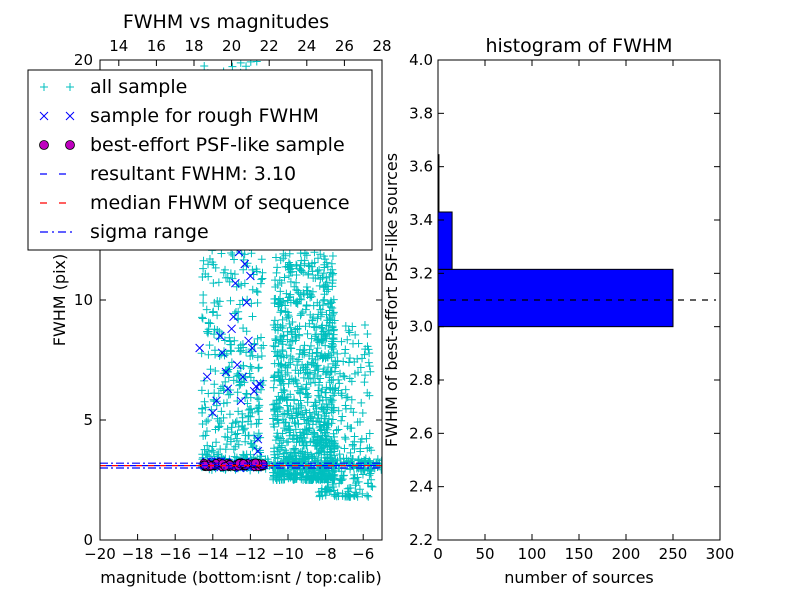  Describe the element at coordinates (213, 554) in the screenshot. I see `scatter-x-tick-label: −14` at that location.